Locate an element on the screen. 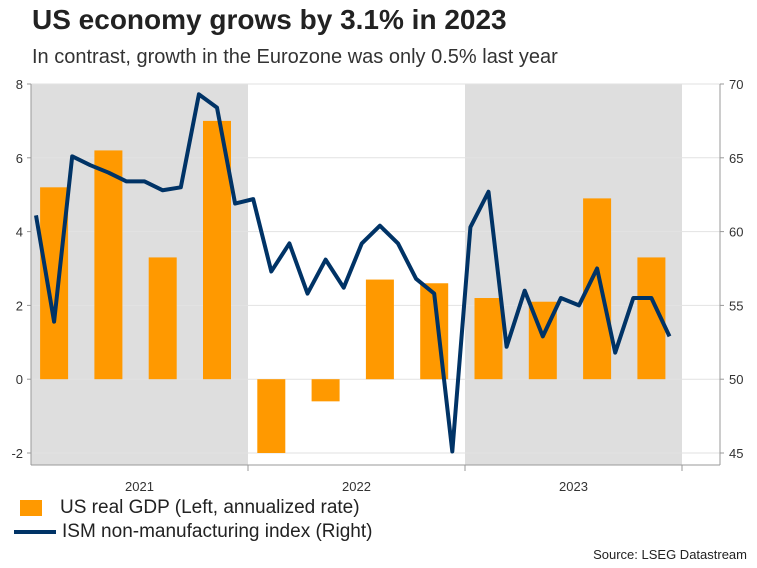 The image size is (757, 568). left-tick-label: -2 is located at coordinates (17, 453).